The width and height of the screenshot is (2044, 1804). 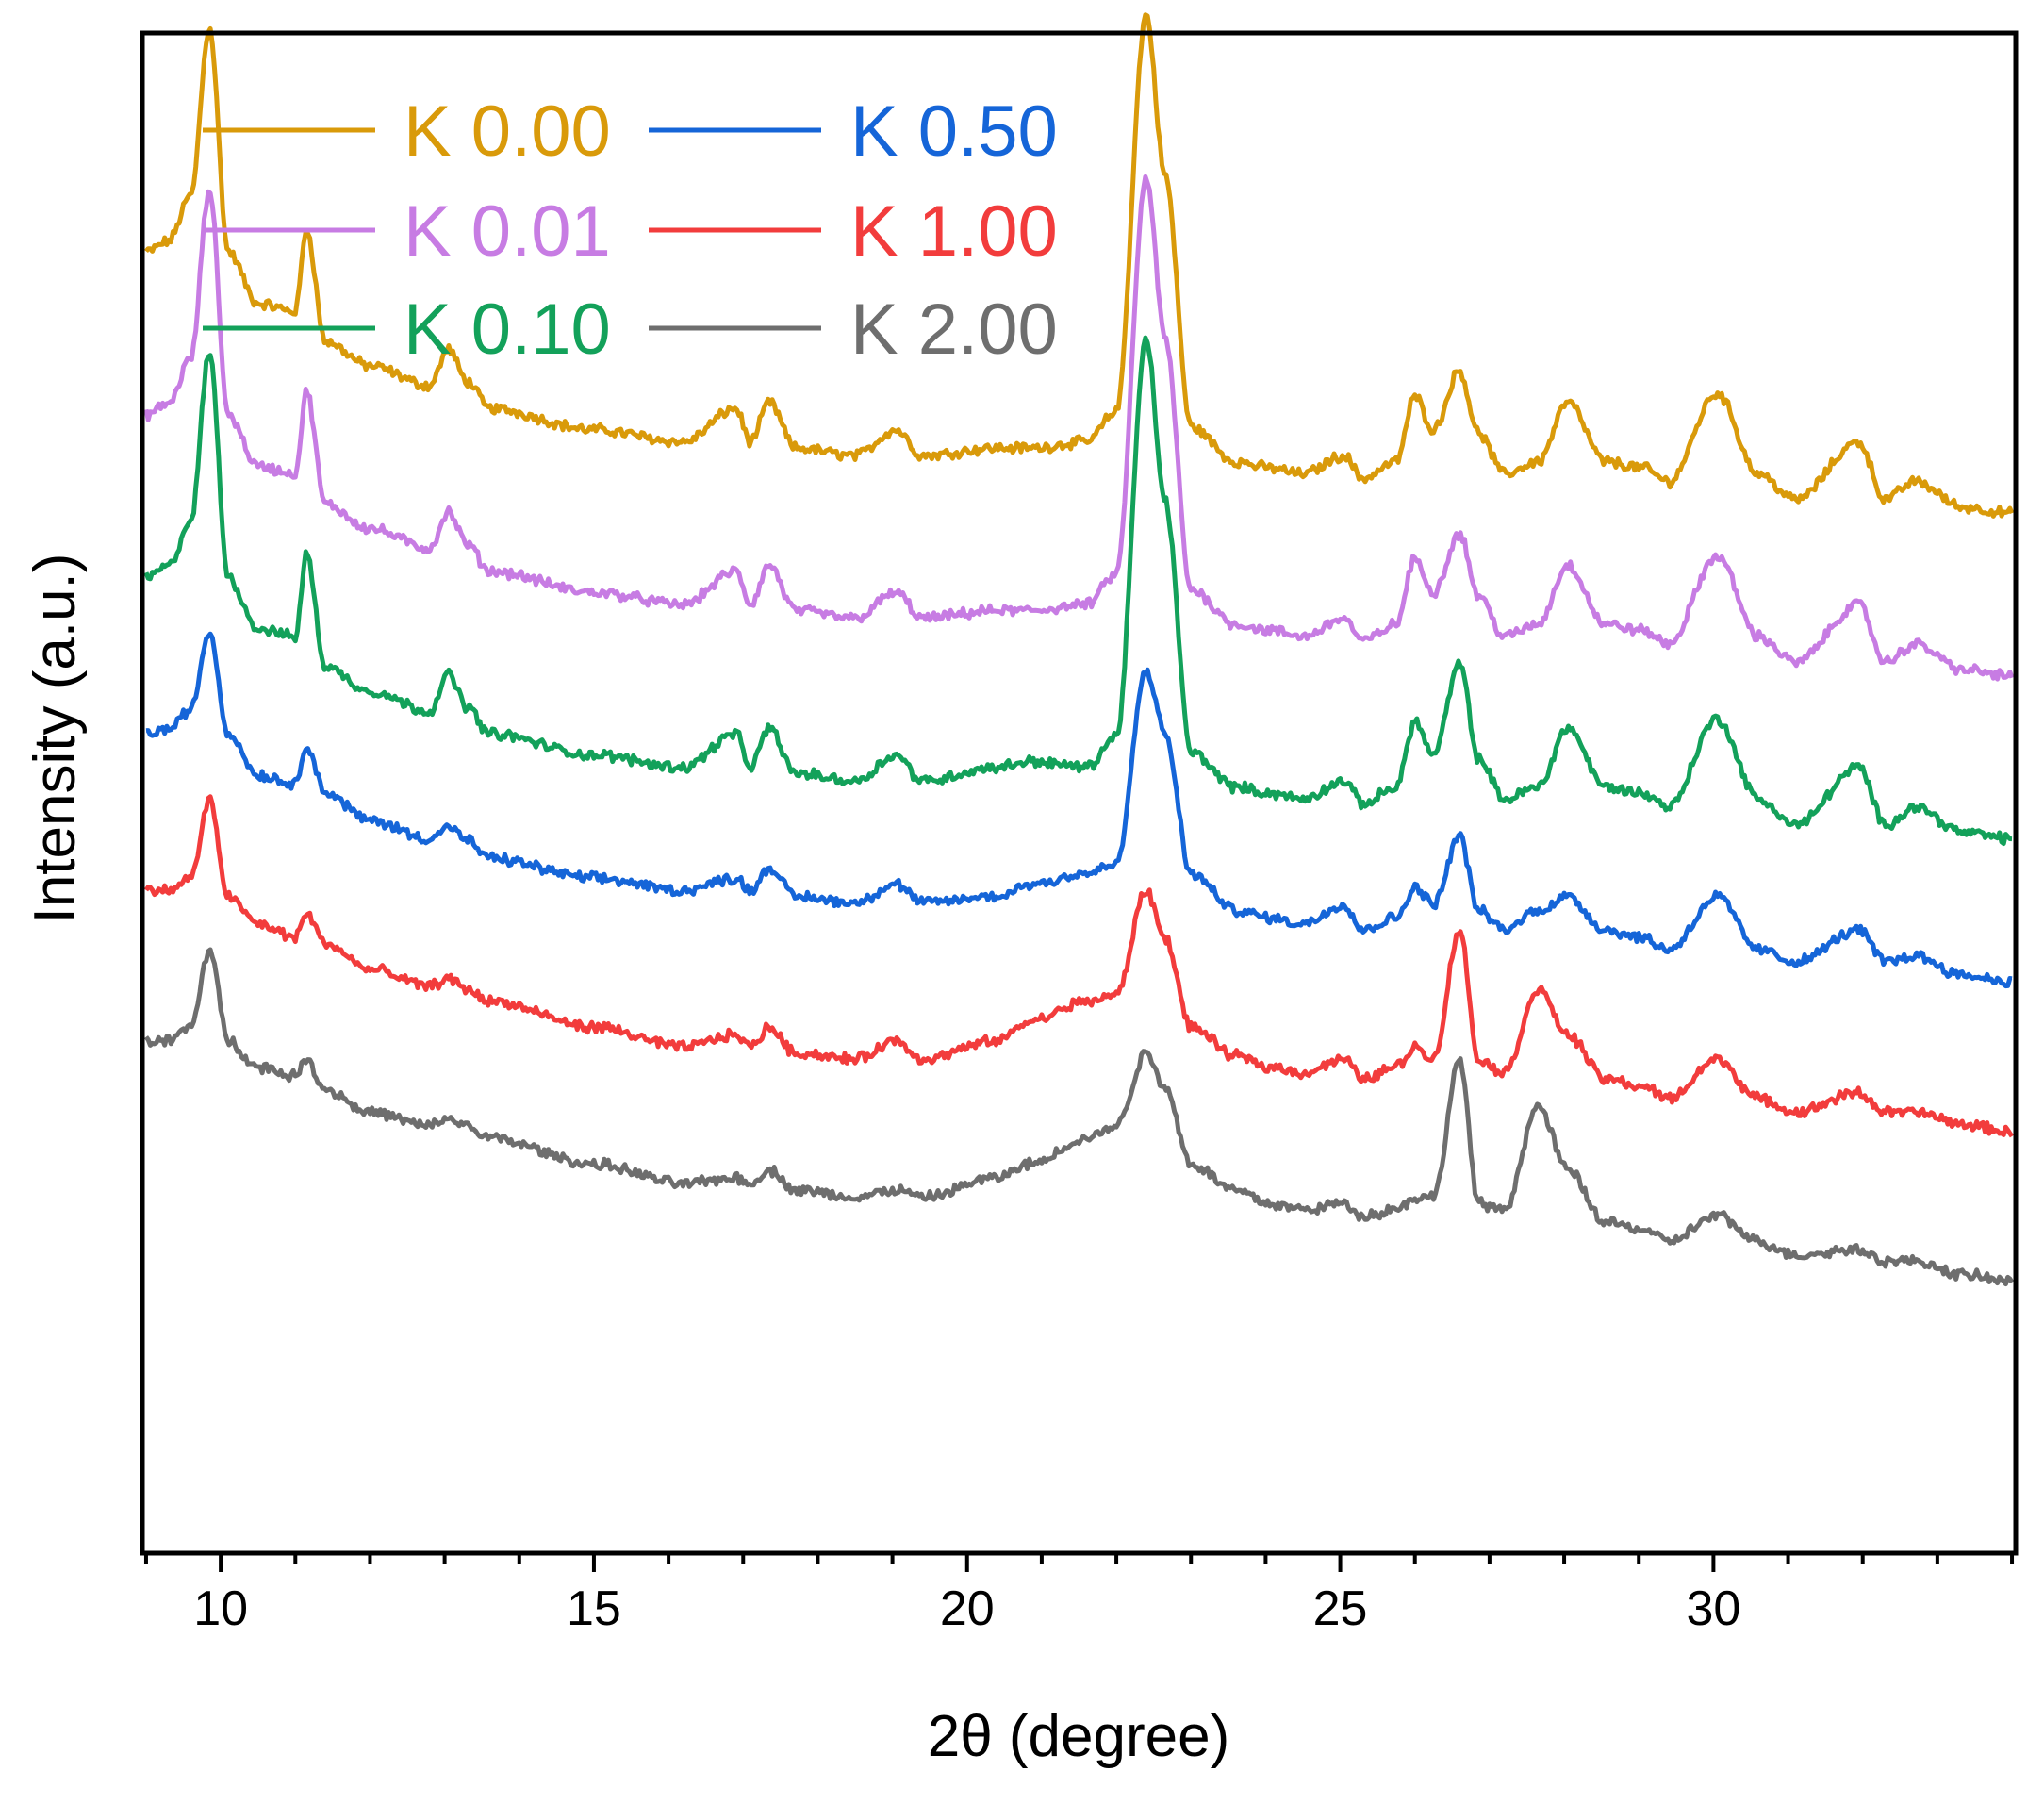 I want to click on y-axis-title: Intensity (a.u.), so click(x=55, y=739).